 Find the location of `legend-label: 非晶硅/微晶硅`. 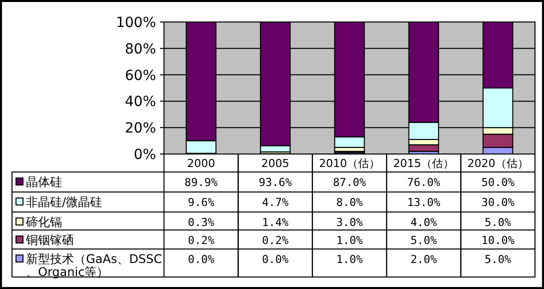

legend-label: 非晶硅/微晶硅 is located at coordinates (64, 202).